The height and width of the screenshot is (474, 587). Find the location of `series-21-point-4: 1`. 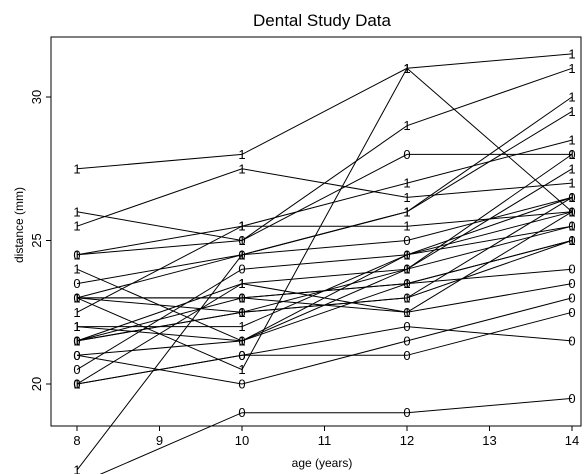

series-21-point-4: 1 is located at coordinates (571, 53).